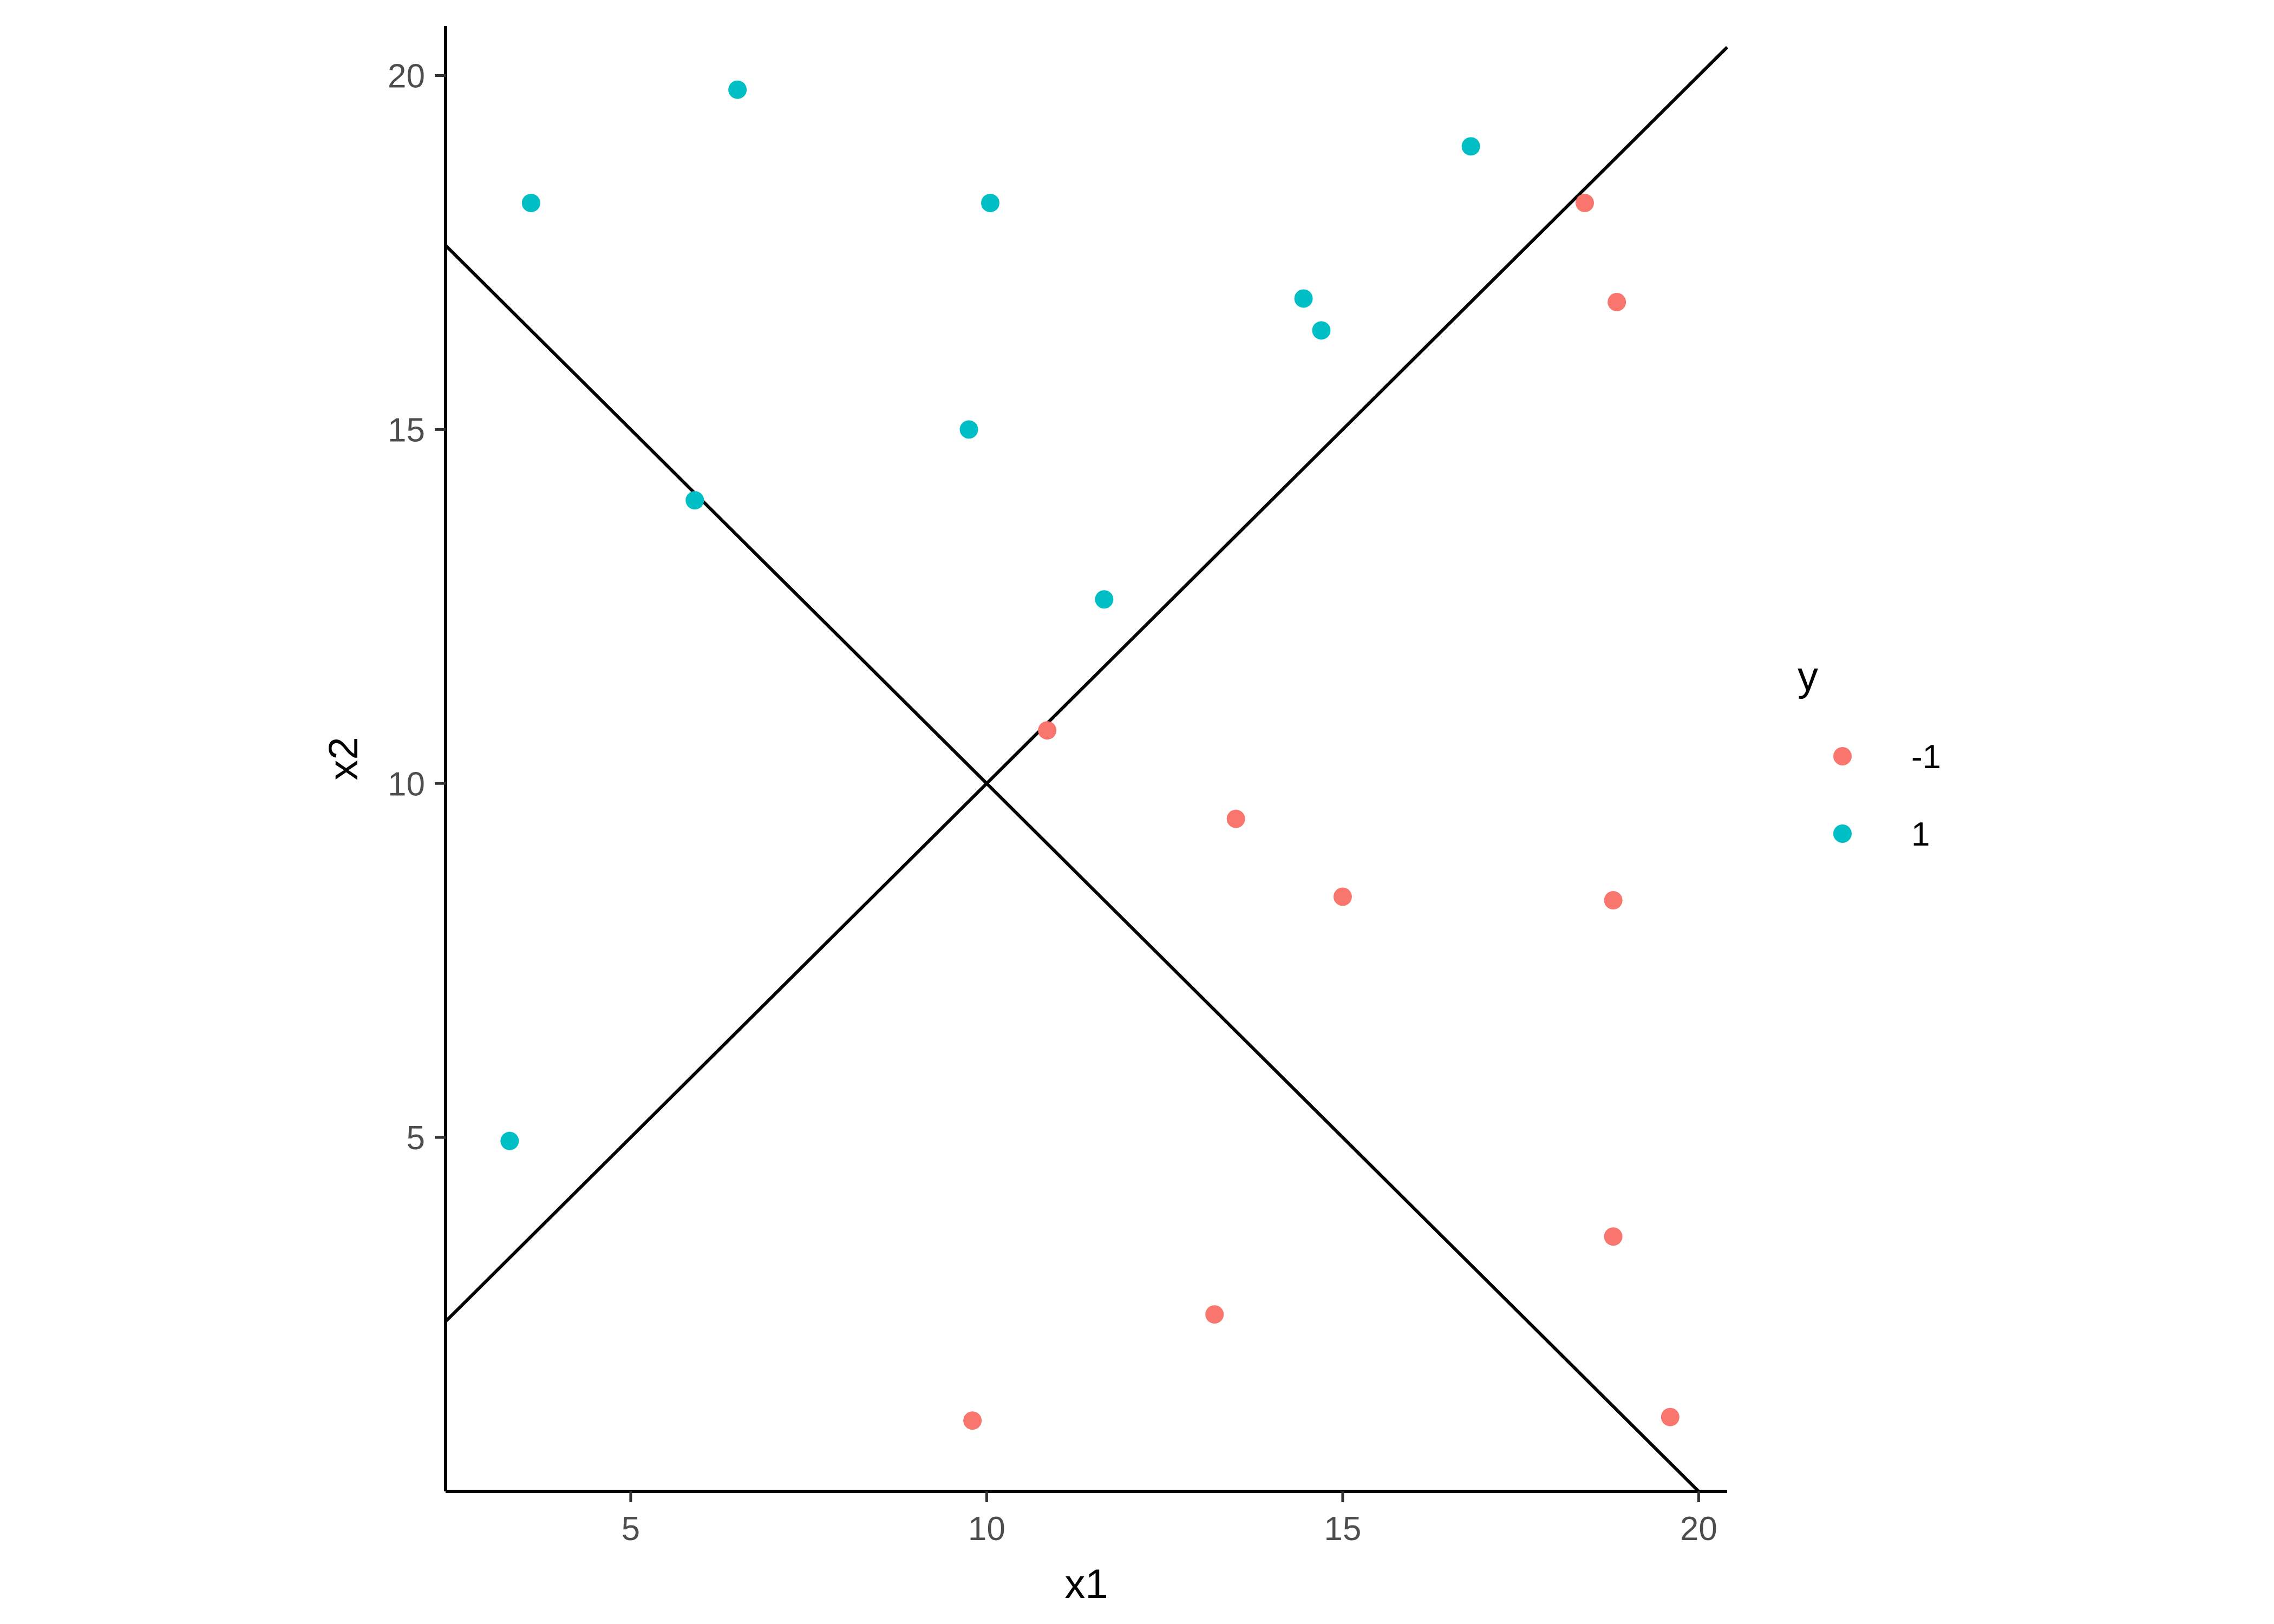 The image size is (2274, 1624). What do you see at coordinates (1921, 834) in the screenshot?
I see `legend-label: 1` at bounding box center [1921, 834].